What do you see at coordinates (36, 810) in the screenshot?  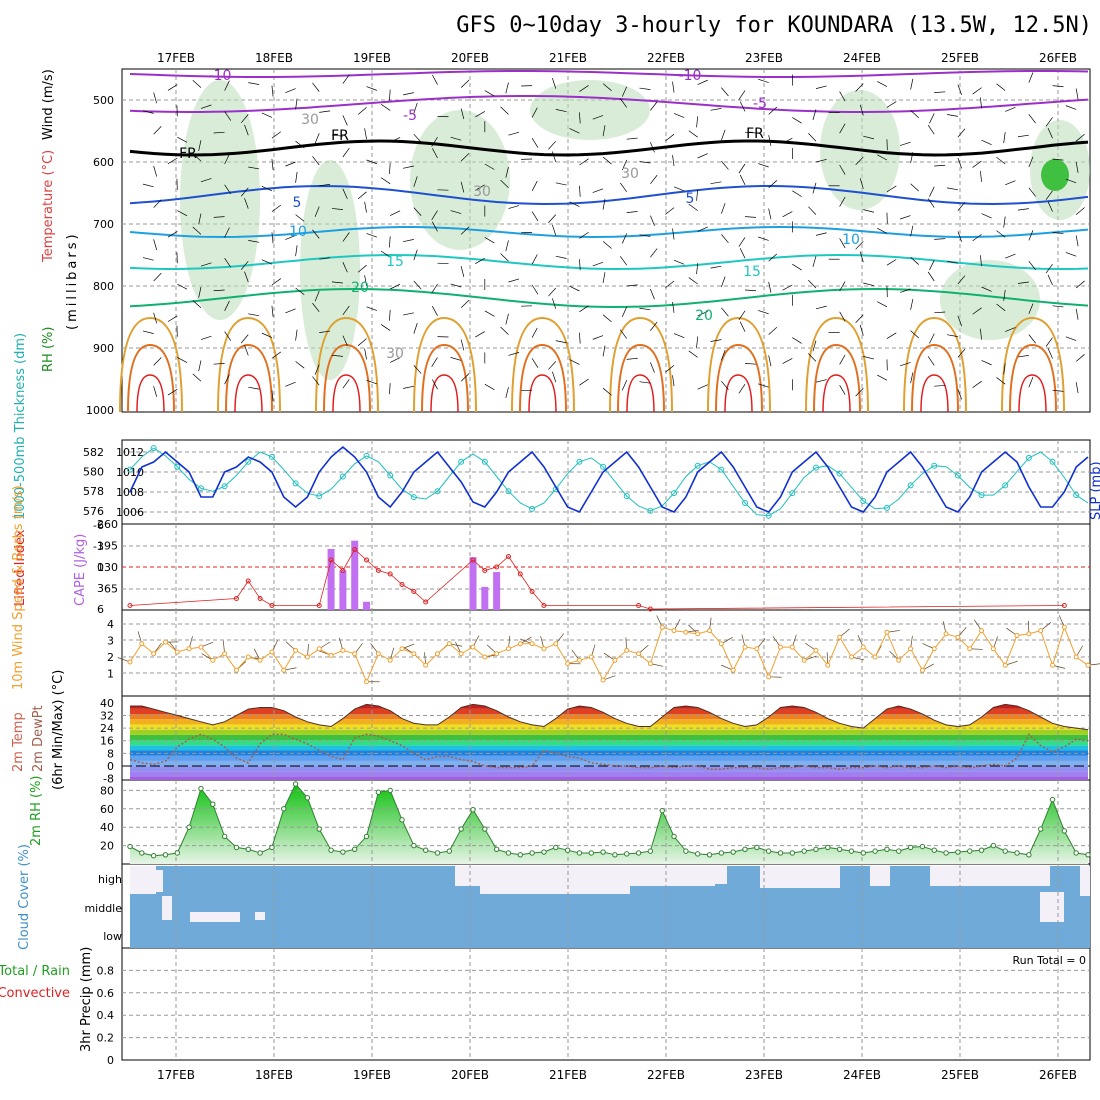 I see `rh-labels: 2m RH (%)` at bounding box center [36, 810].